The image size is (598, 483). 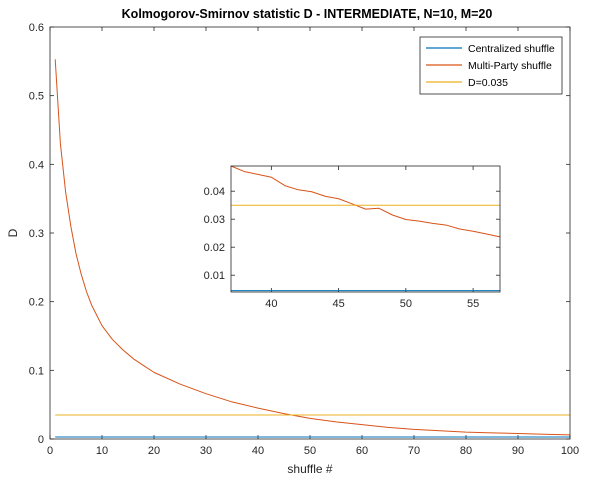 What do you see at coordinates (102, 451) in the screenshot?
I see `main-x-tick-label: 10` at bounding box center [102, 451].